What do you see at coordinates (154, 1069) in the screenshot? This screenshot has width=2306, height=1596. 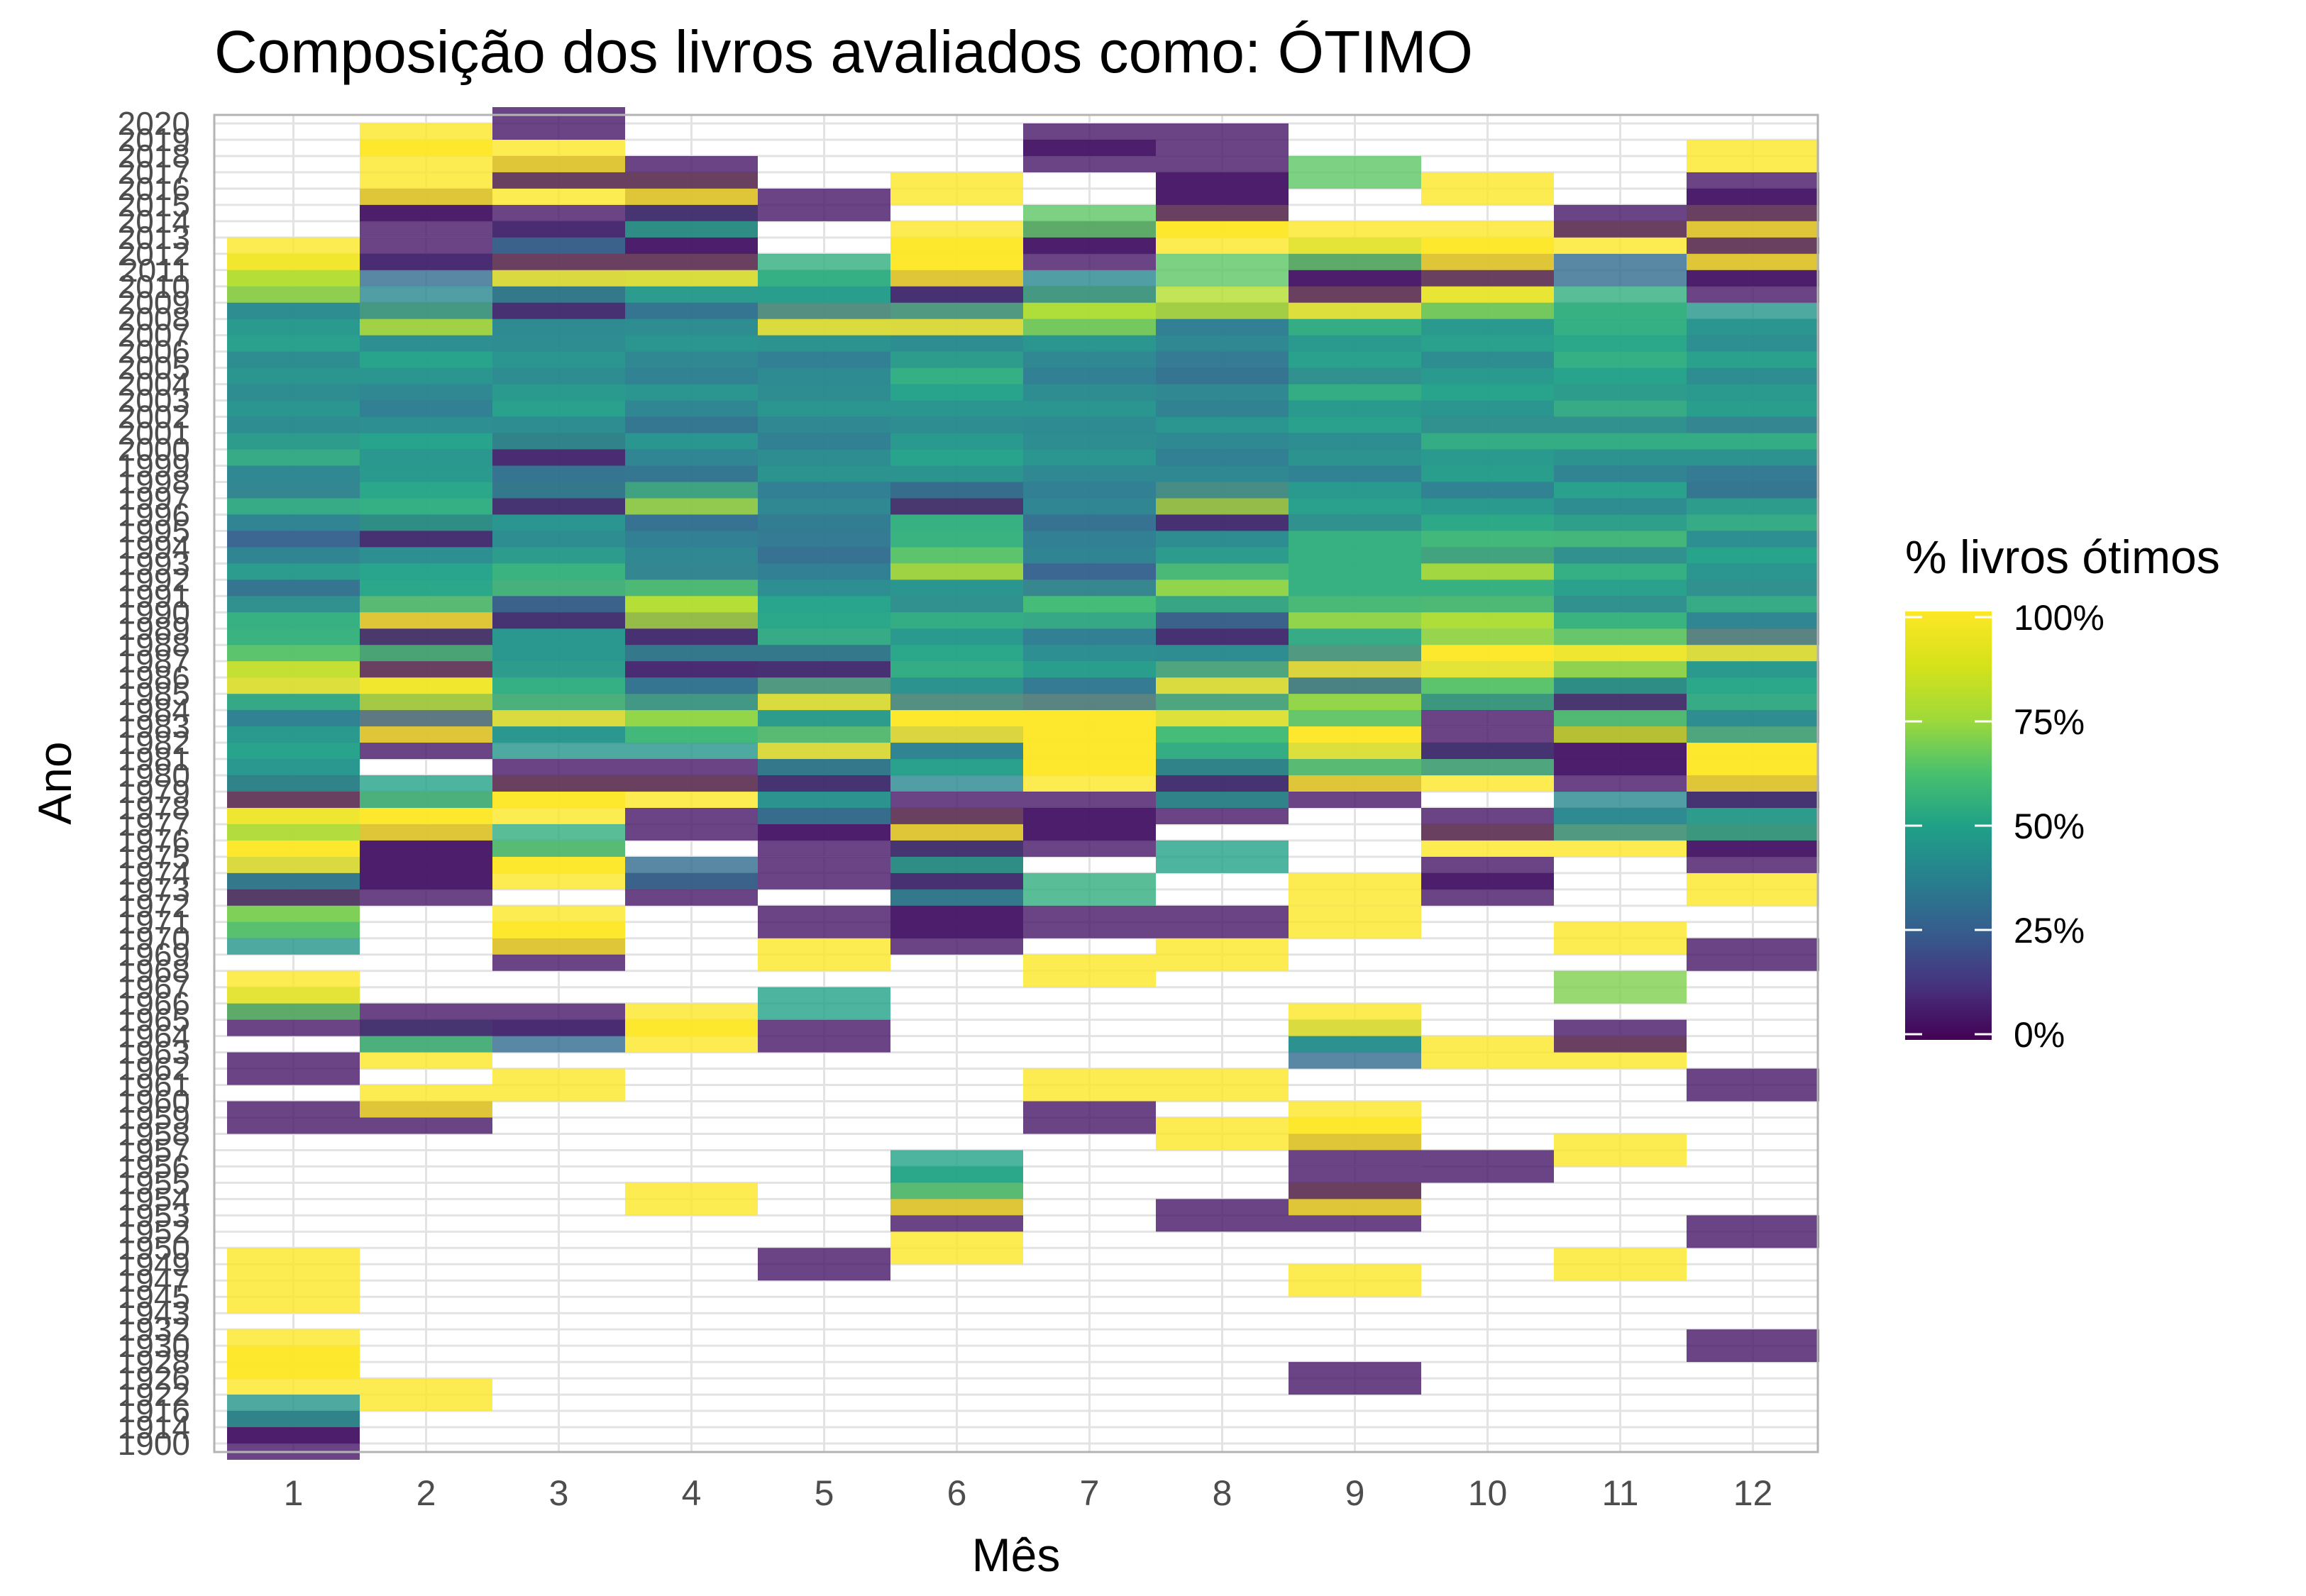 I see `y-tick-label: 1962` at bounding box center [154, 1069].